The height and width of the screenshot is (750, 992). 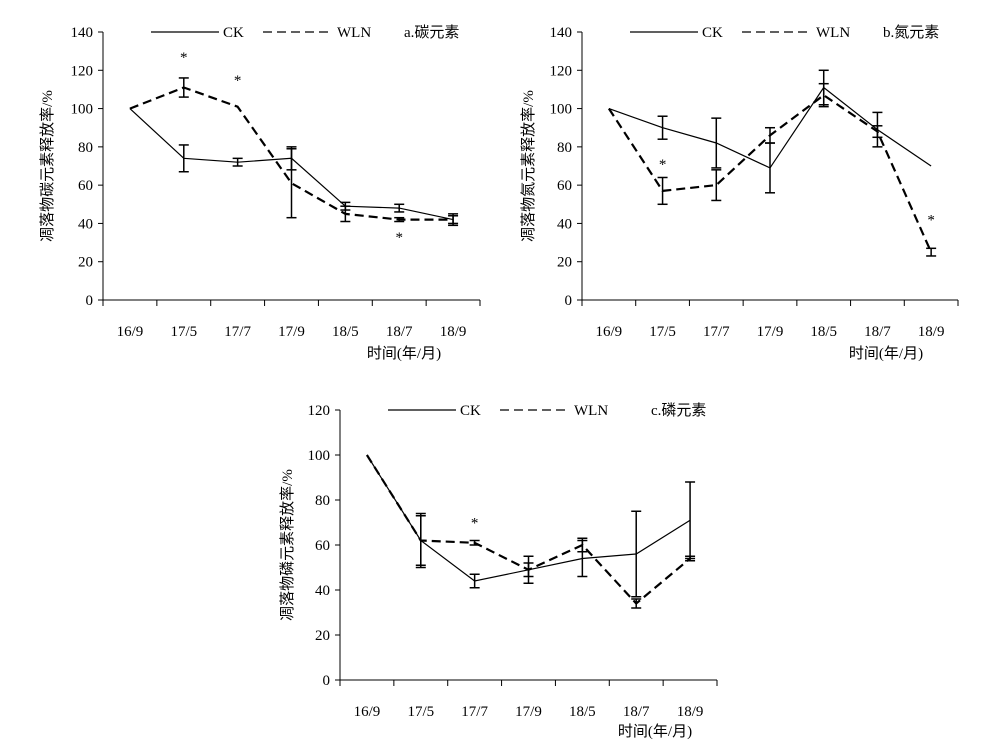 What do you see at coordinates (528, 166) in the screenshot?
I see `y-axis-label: 凋落物氮元素释放率/%` at bounding box center [528, 166].